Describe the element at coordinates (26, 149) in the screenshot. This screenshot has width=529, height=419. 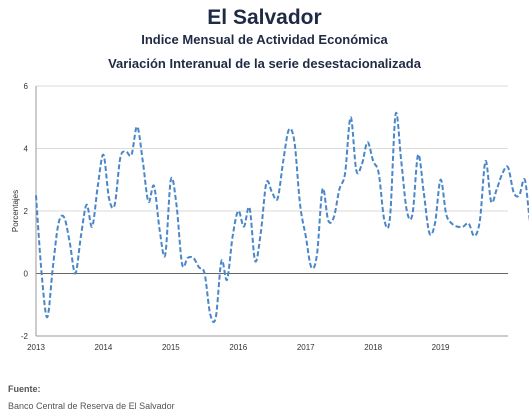
I see `y-tick-label-4: 4` at that location.